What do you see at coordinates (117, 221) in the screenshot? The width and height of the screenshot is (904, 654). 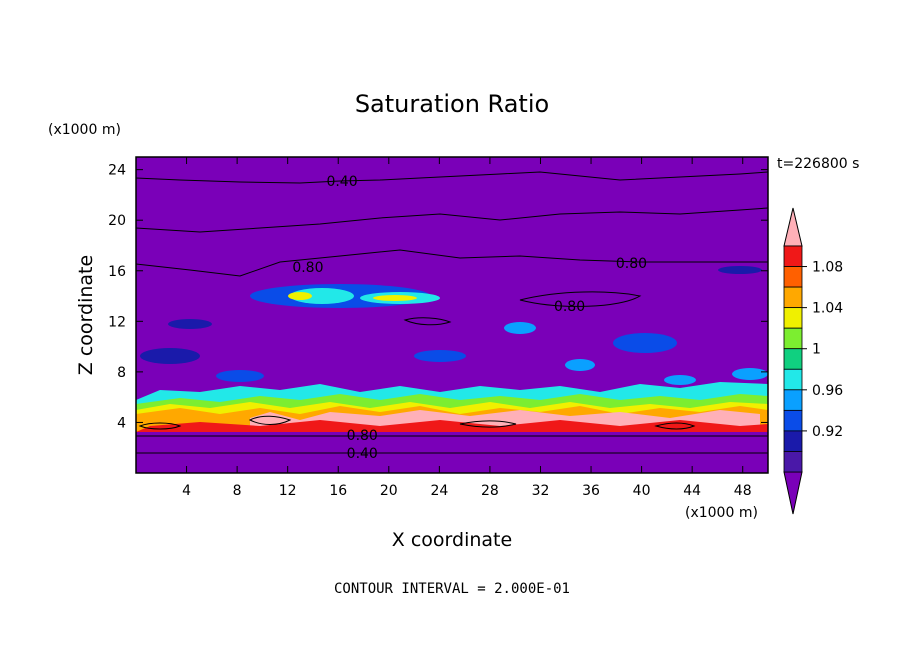 I see `y-tick-label: 20` at bounding box center [117, 221].